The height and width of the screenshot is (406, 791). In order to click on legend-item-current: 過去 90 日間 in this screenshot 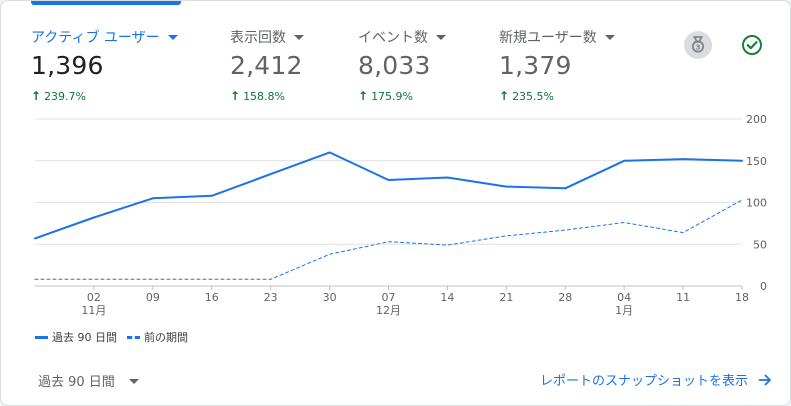, I will do `click(76, 337)`.